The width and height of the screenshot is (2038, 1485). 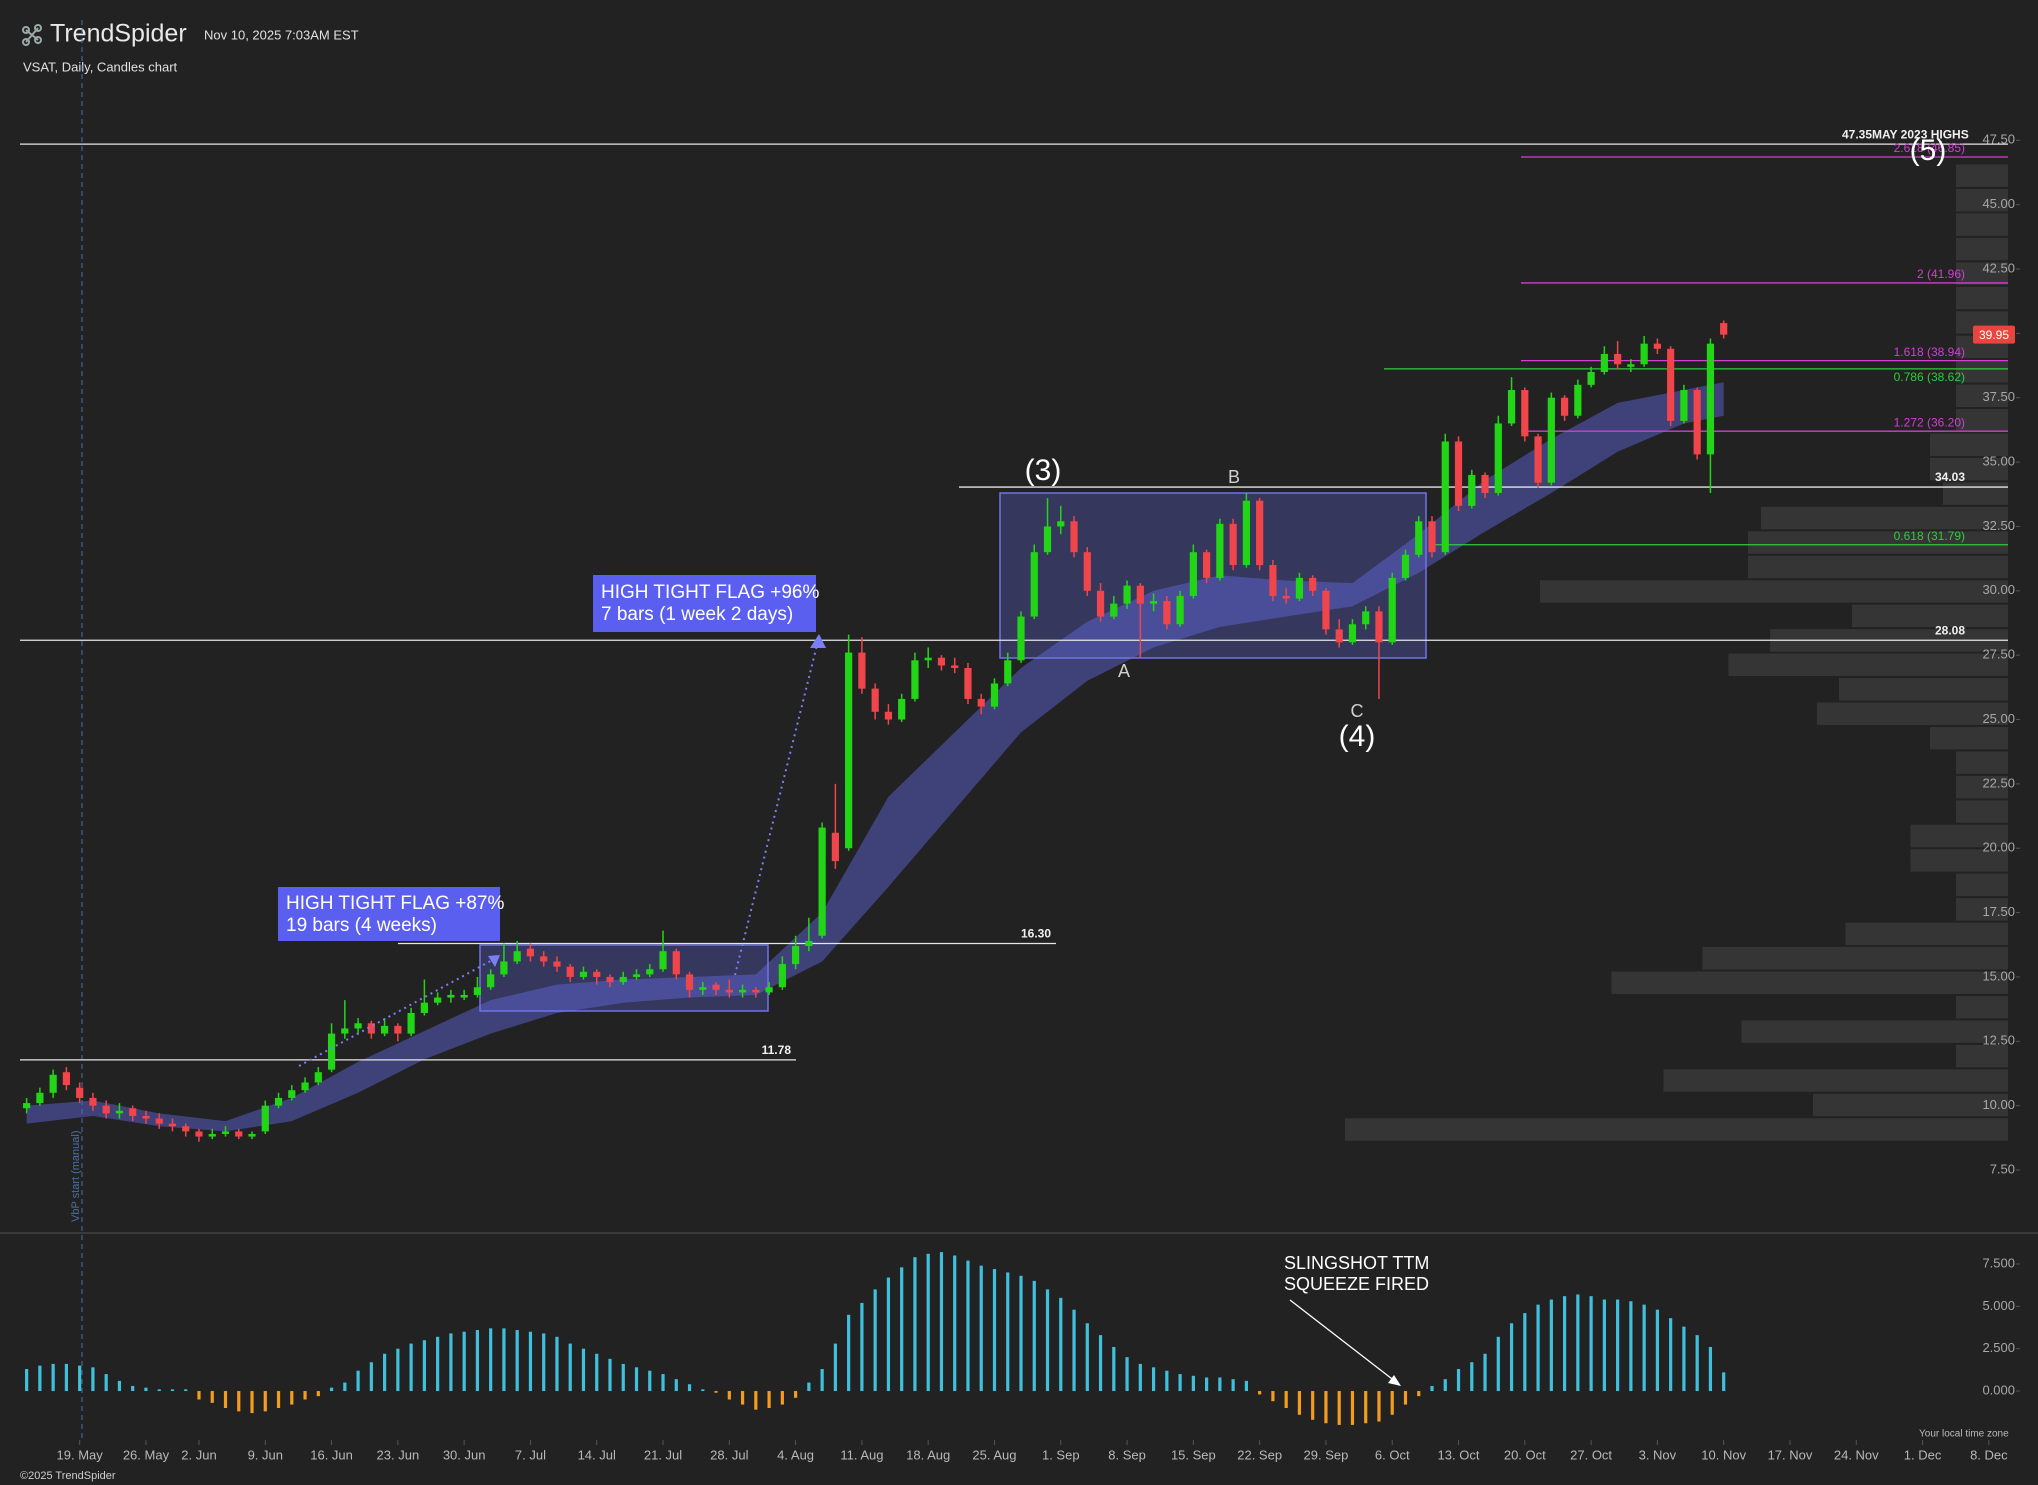 I want to click on fib-label: 2.618 (46.85), so click(x=1929, y=148).